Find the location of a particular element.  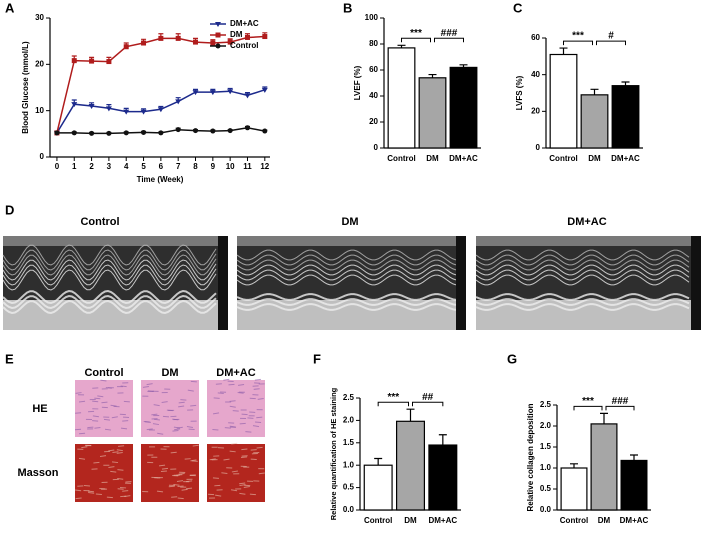

y-tick-label: 2.0 is located at coordinates (349, 420).